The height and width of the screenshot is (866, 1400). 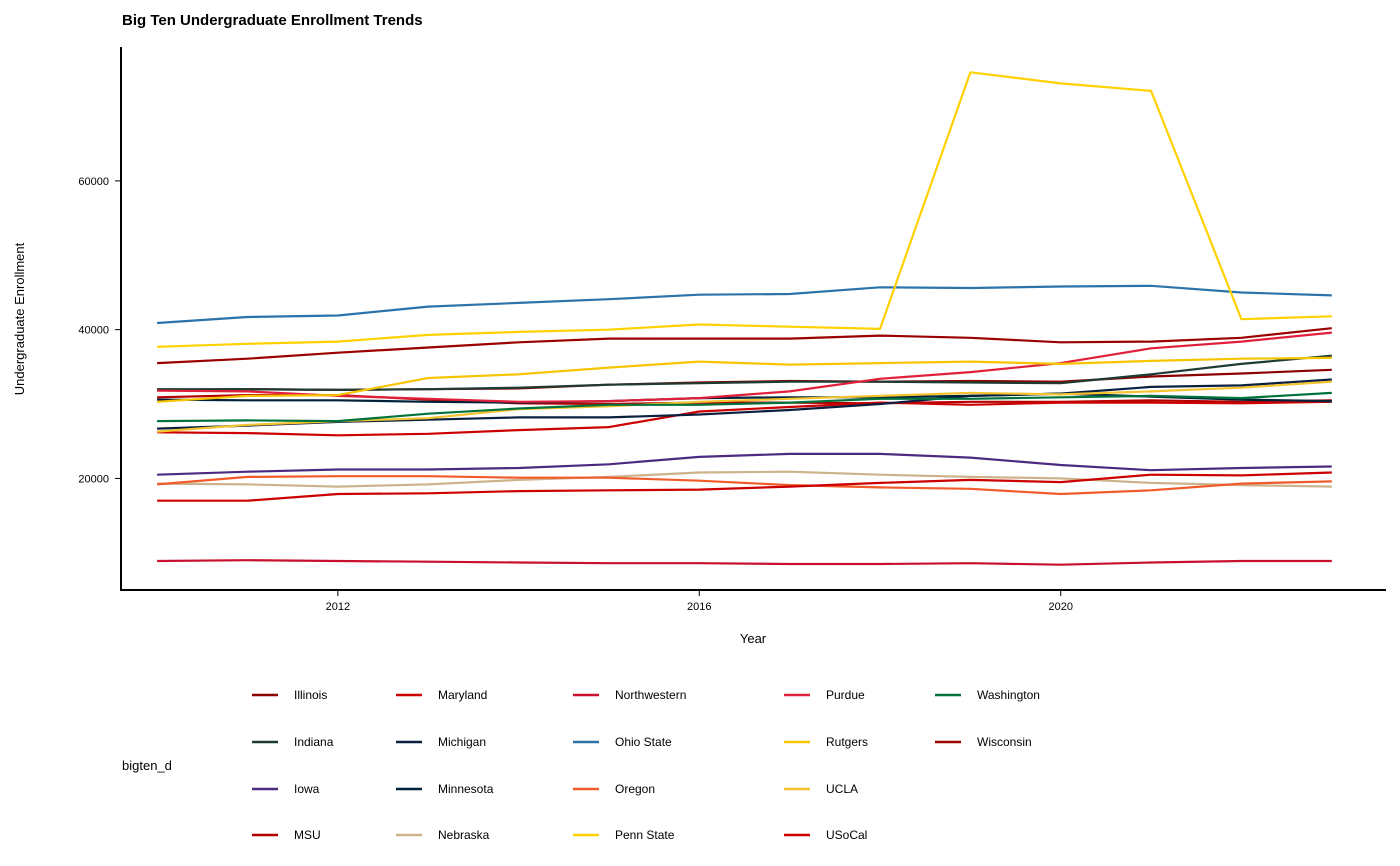 I want to click on legend-item-iowa: Iowa, so click(x=286, y=789).